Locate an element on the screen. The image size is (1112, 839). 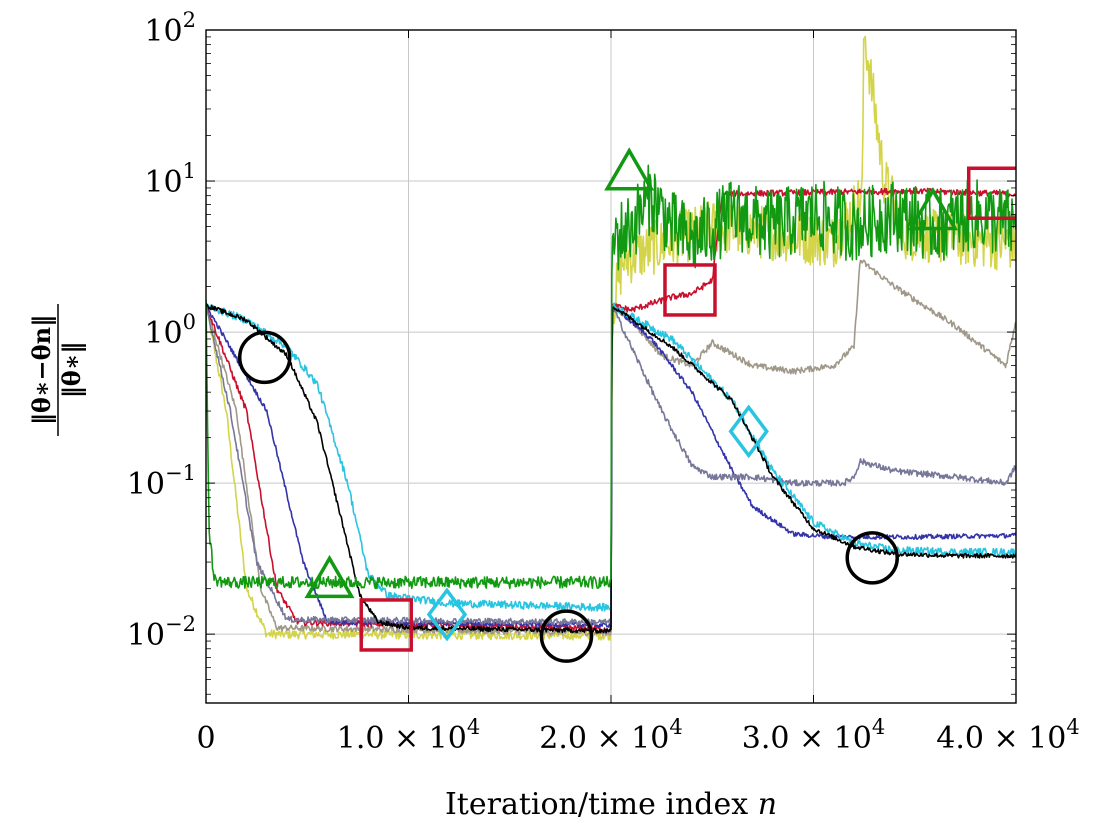
y-axis-label: ‖θ∗−θn‖ ‖θ∗‖ is located at coordinates (56, 370).